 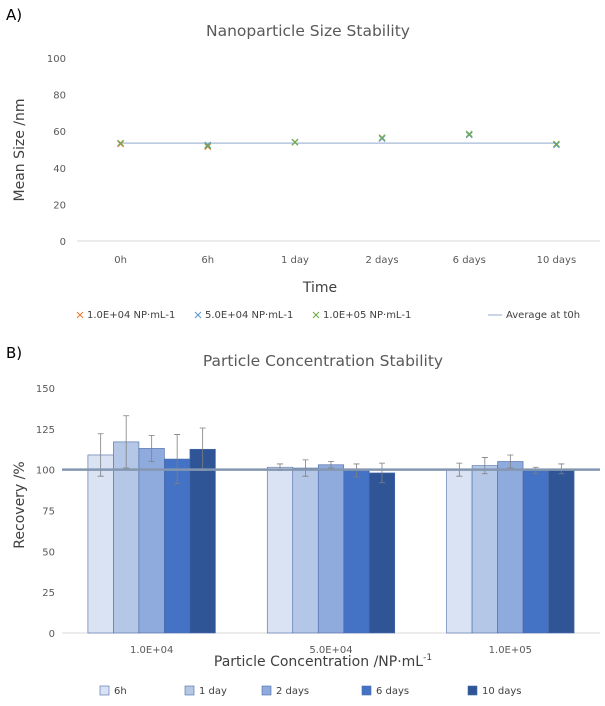 I want to click on panel-a-title: Nanoparticle Size Stability, so click(x=308, y=31).